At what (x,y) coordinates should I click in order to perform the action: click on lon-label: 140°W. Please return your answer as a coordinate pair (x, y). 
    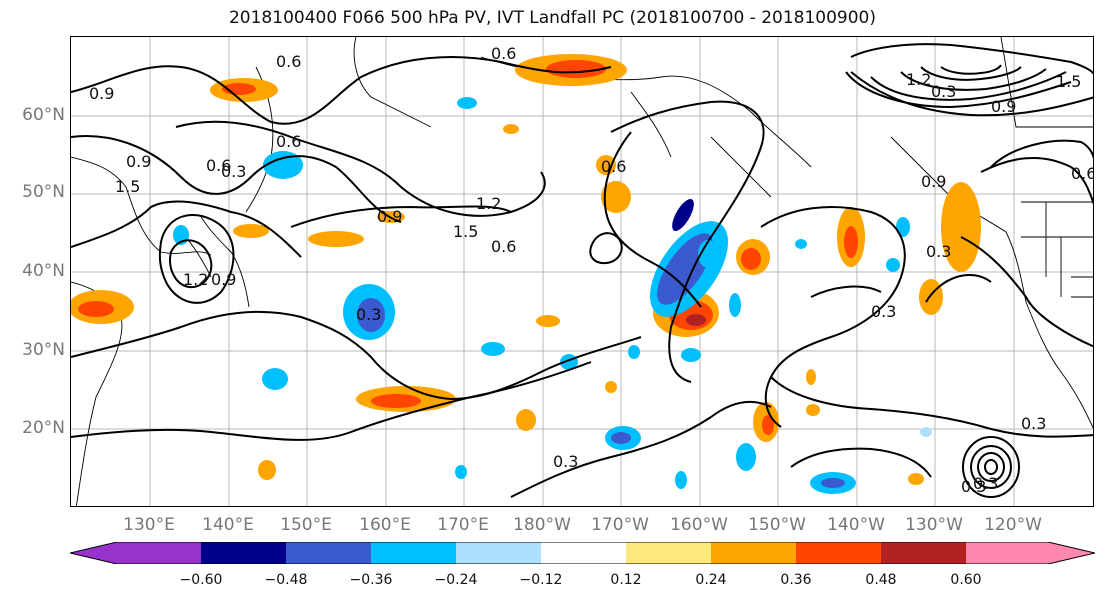
    Looking at the image, I should click on (856, 525).